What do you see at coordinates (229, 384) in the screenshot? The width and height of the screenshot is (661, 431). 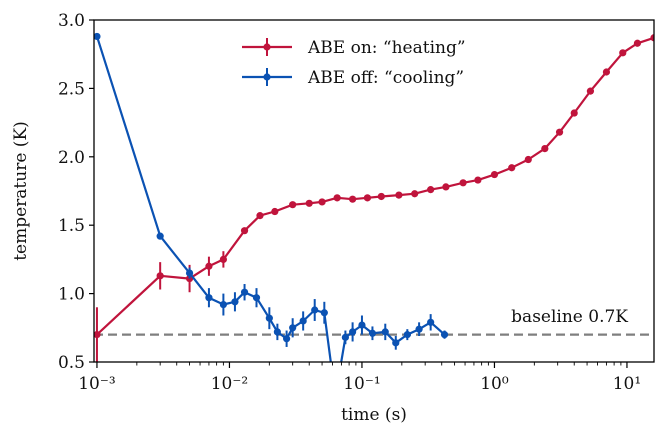 I see `x-tick-label: 10⁻²` at bounding box center [229, 384].